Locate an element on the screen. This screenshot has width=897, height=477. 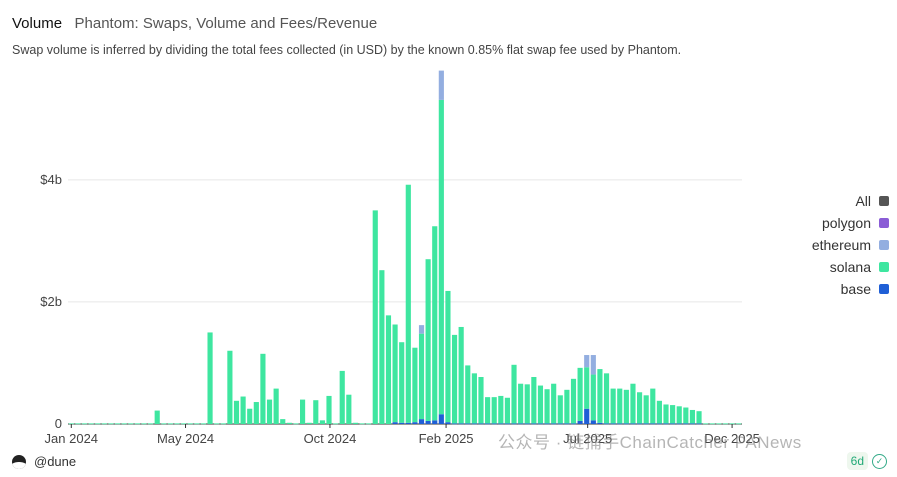
x-tick-label: May 2024 is located at coordinates (185, 438).